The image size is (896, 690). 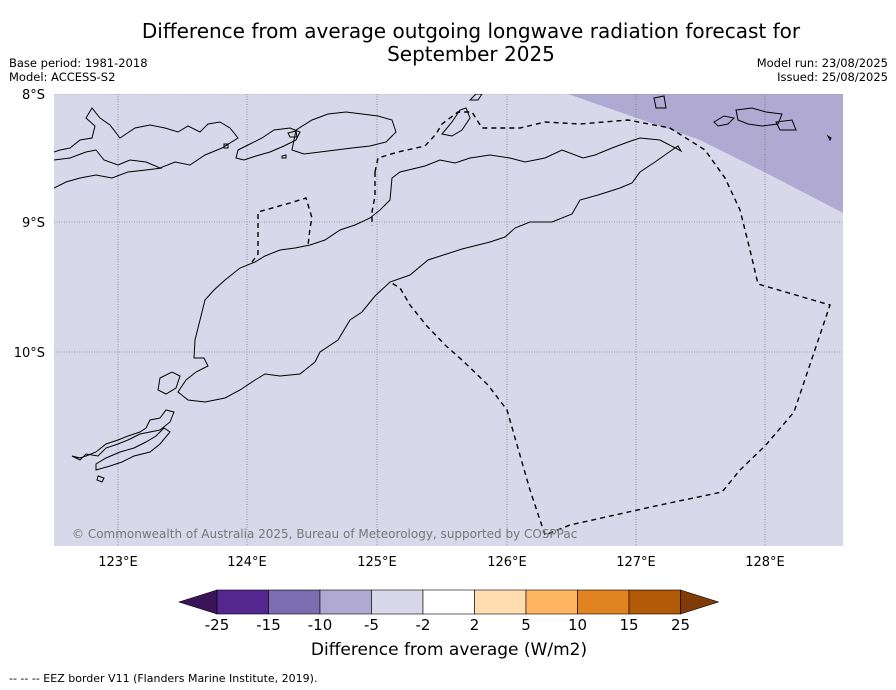 I want to click on lat-label: 8°S, so click(x=33, y=95).